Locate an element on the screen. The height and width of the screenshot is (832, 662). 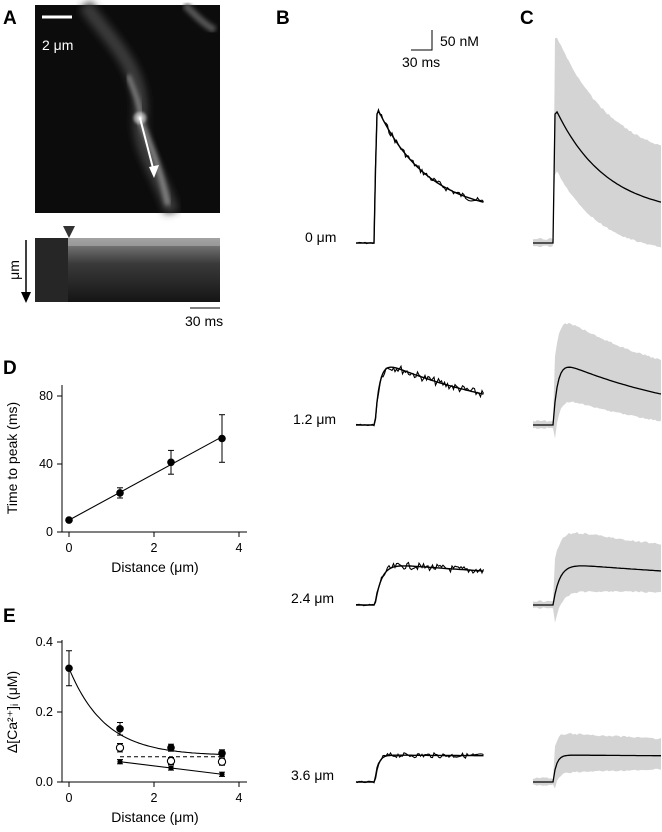
chart-calcium-amplitude: 0 2 4 0.0 0.2 0.4 Δ[Ca²⁺]ᵢ (μM) Distance (μm) is located at coordinates (125, 730).